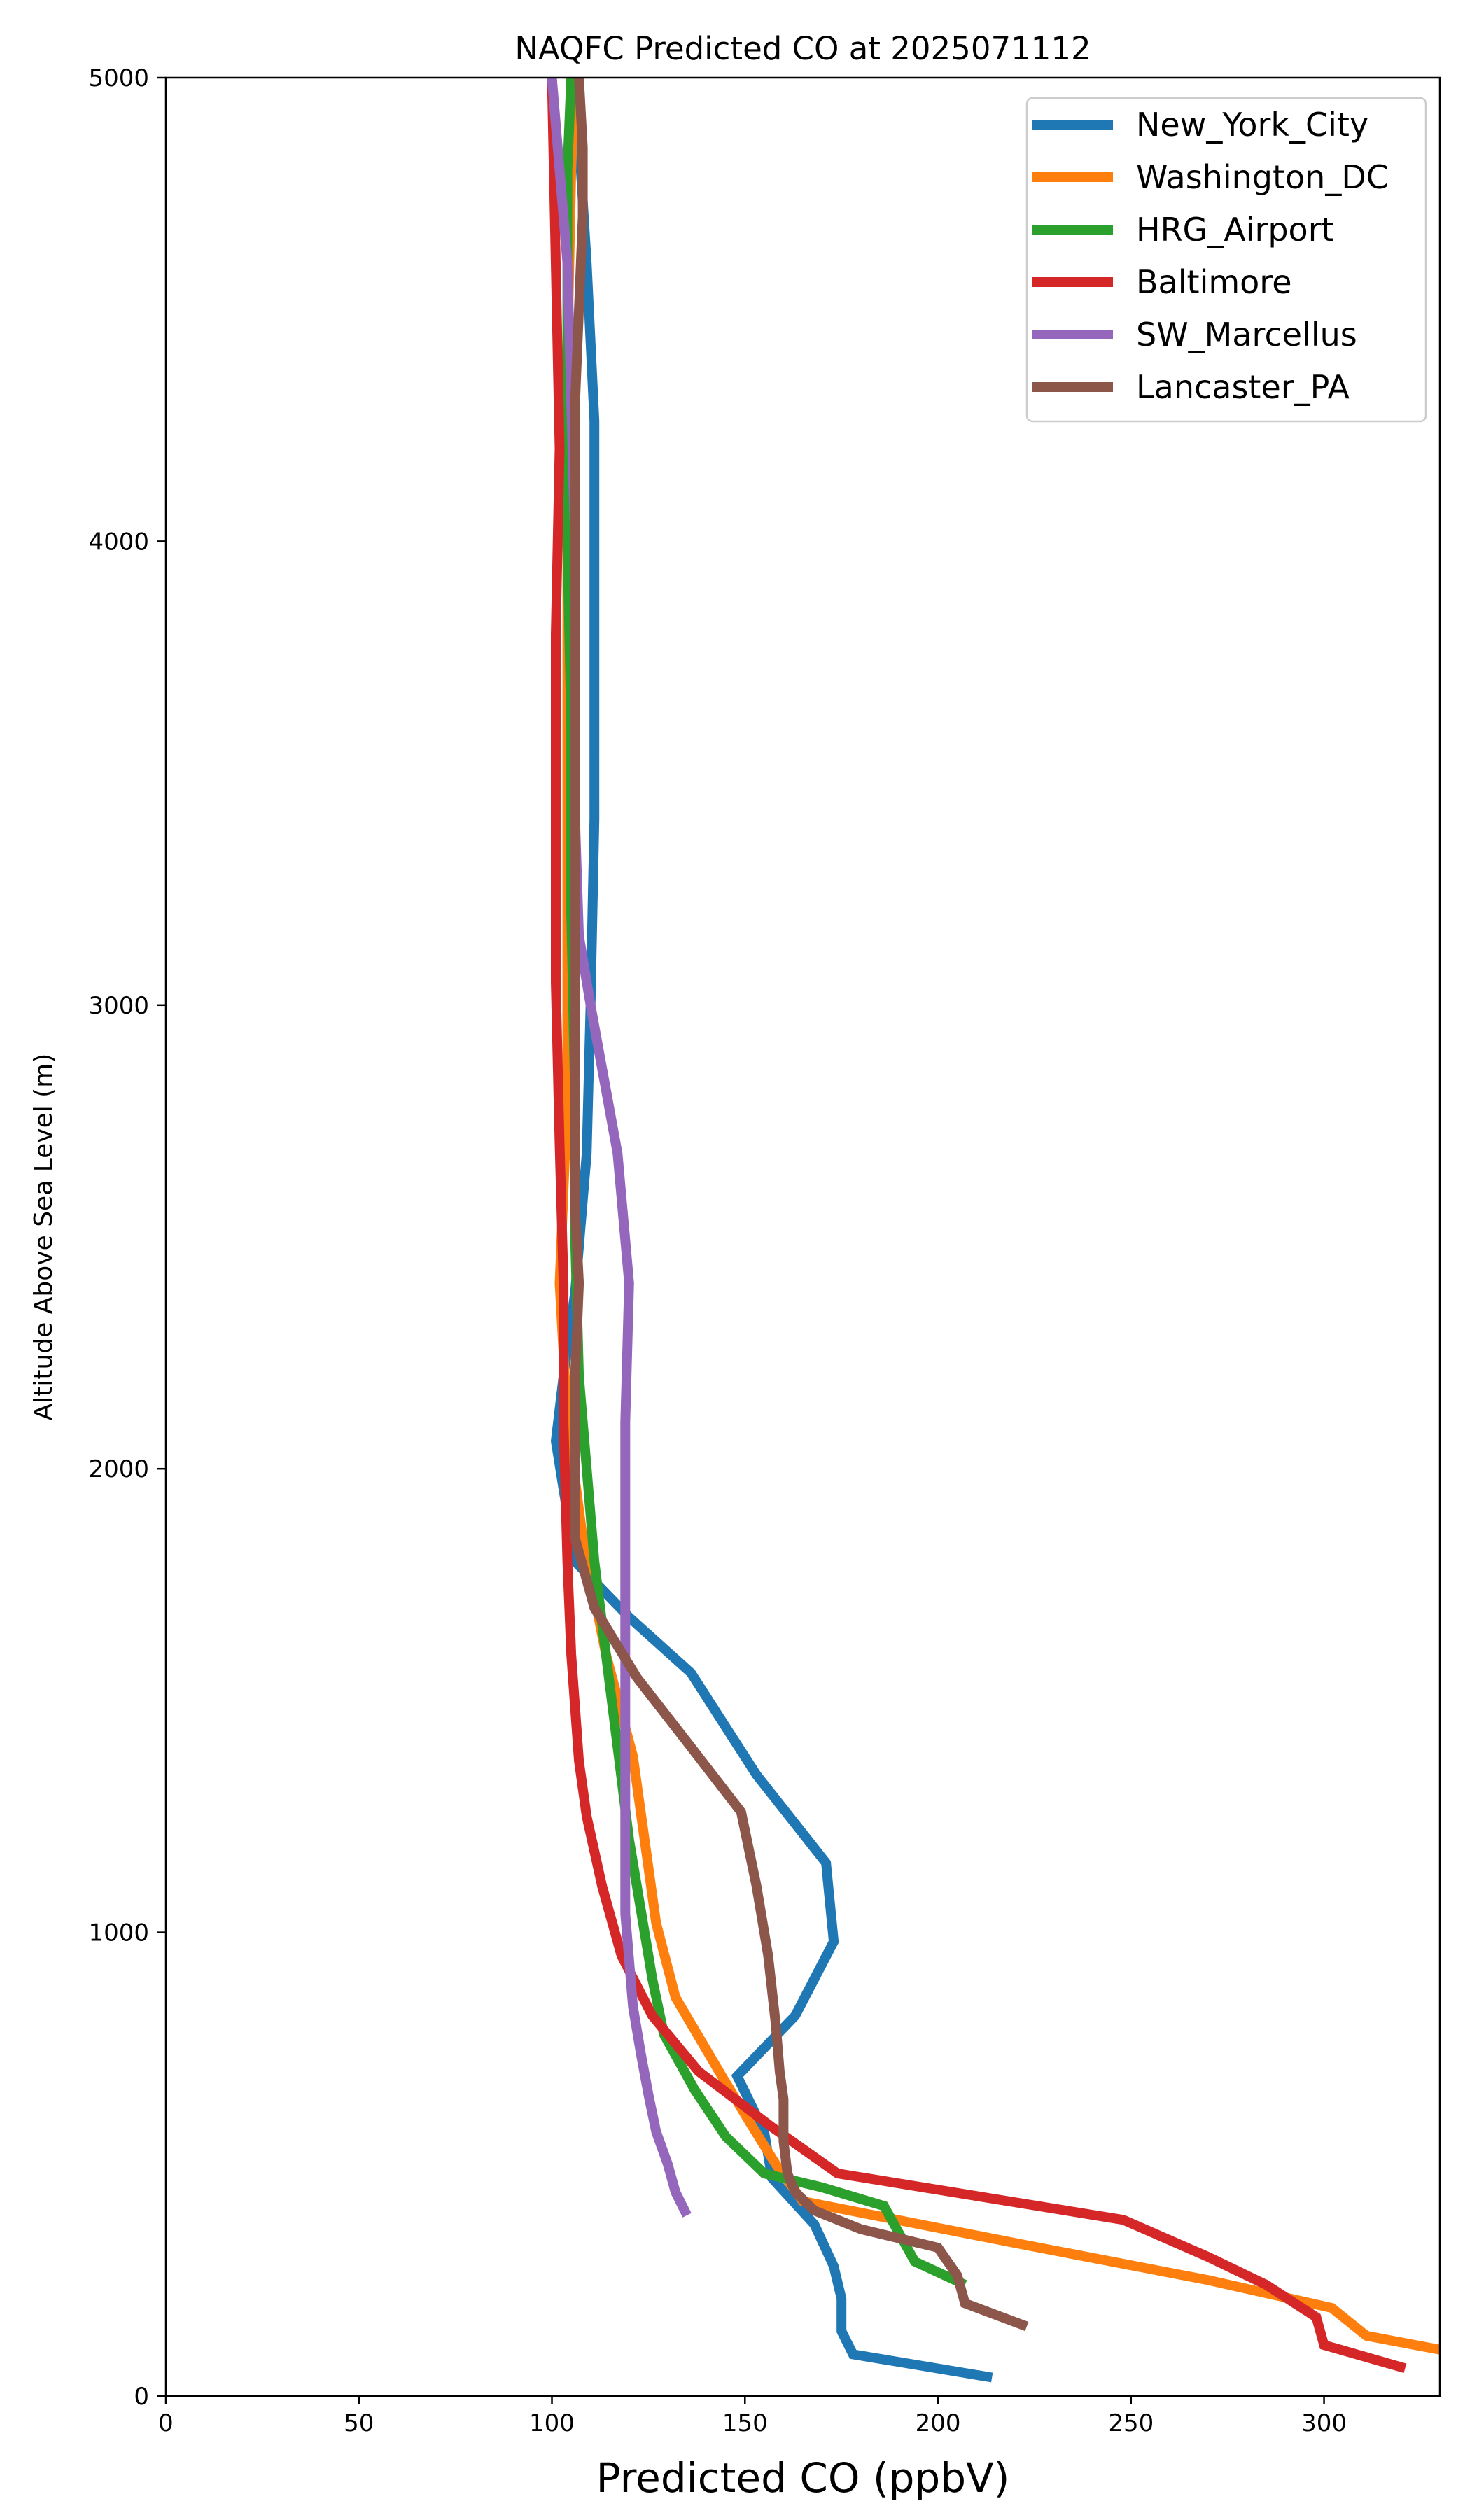  I want to click on x-axis: 0 50 100 150 200 250 300, so click(752, 2416).